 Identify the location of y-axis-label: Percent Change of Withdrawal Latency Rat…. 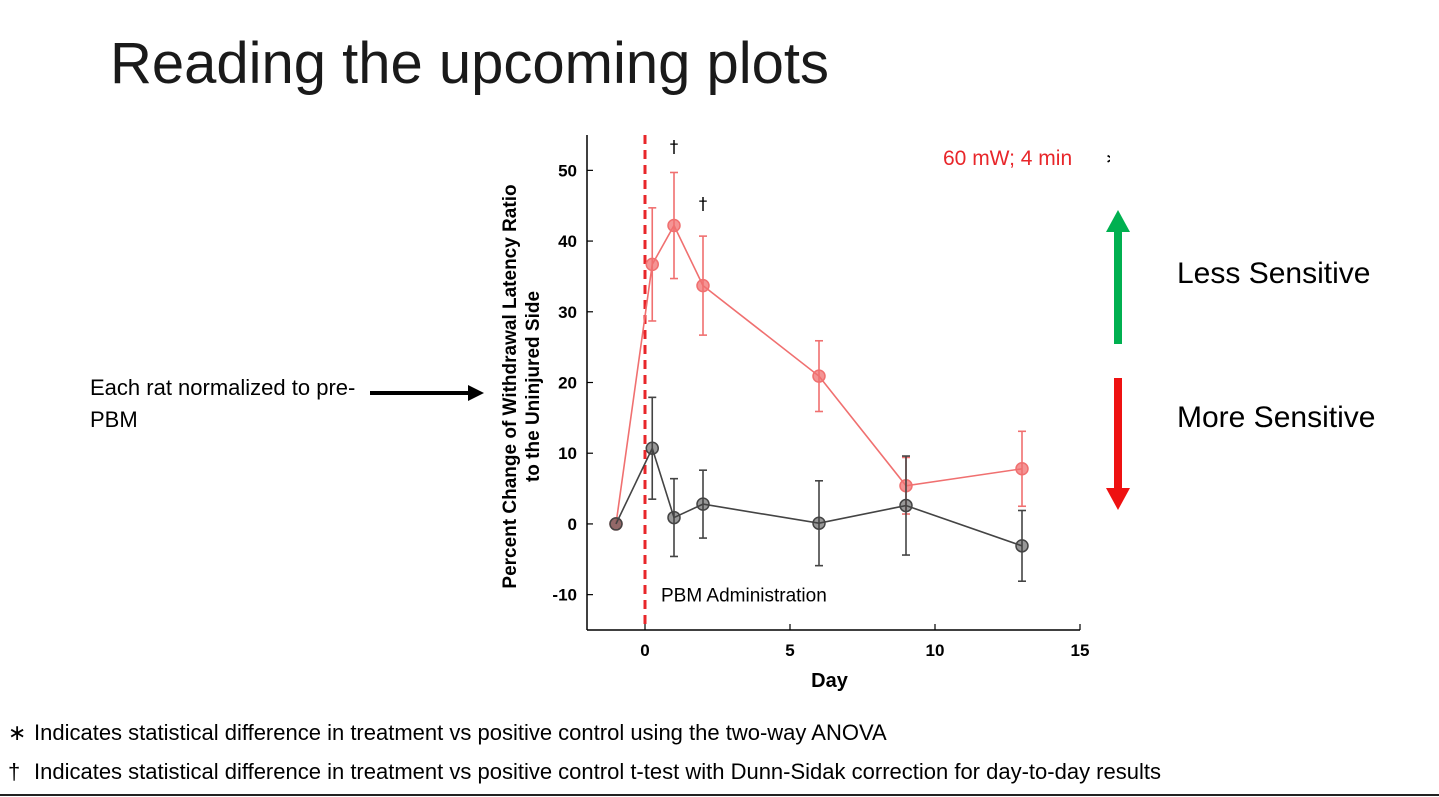
(522, 386).